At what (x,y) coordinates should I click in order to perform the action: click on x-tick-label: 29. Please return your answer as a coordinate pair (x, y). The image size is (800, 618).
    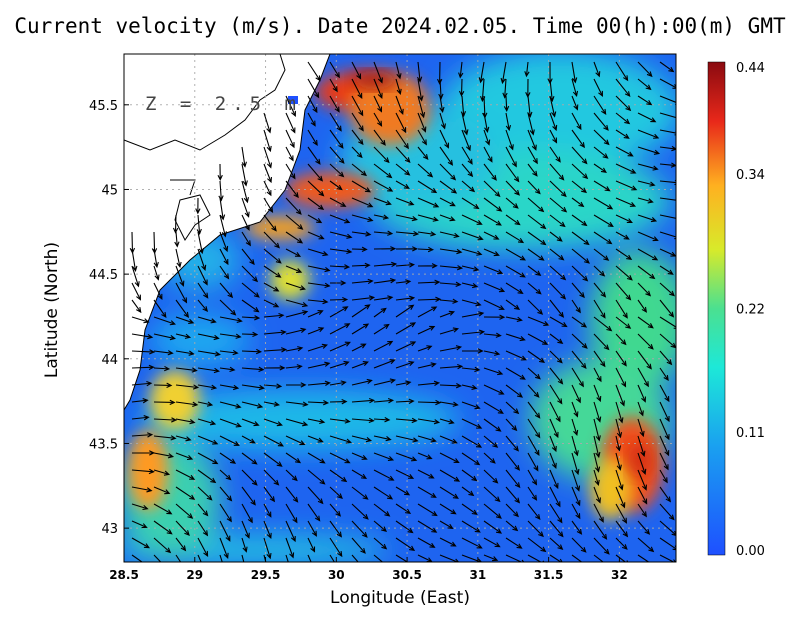
    Looking at the image, I should click on (194, 575).